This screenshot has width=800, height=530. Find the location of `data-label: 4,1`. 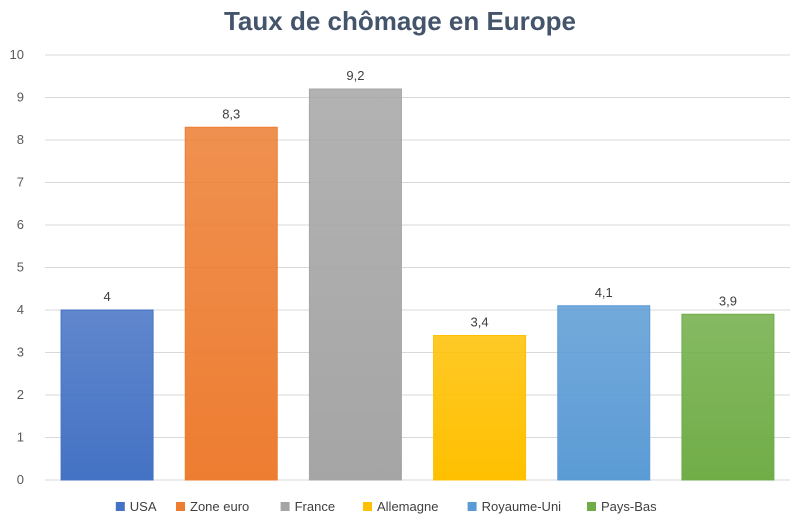

data-label: 4,1 is located at coordinates (604, 292).